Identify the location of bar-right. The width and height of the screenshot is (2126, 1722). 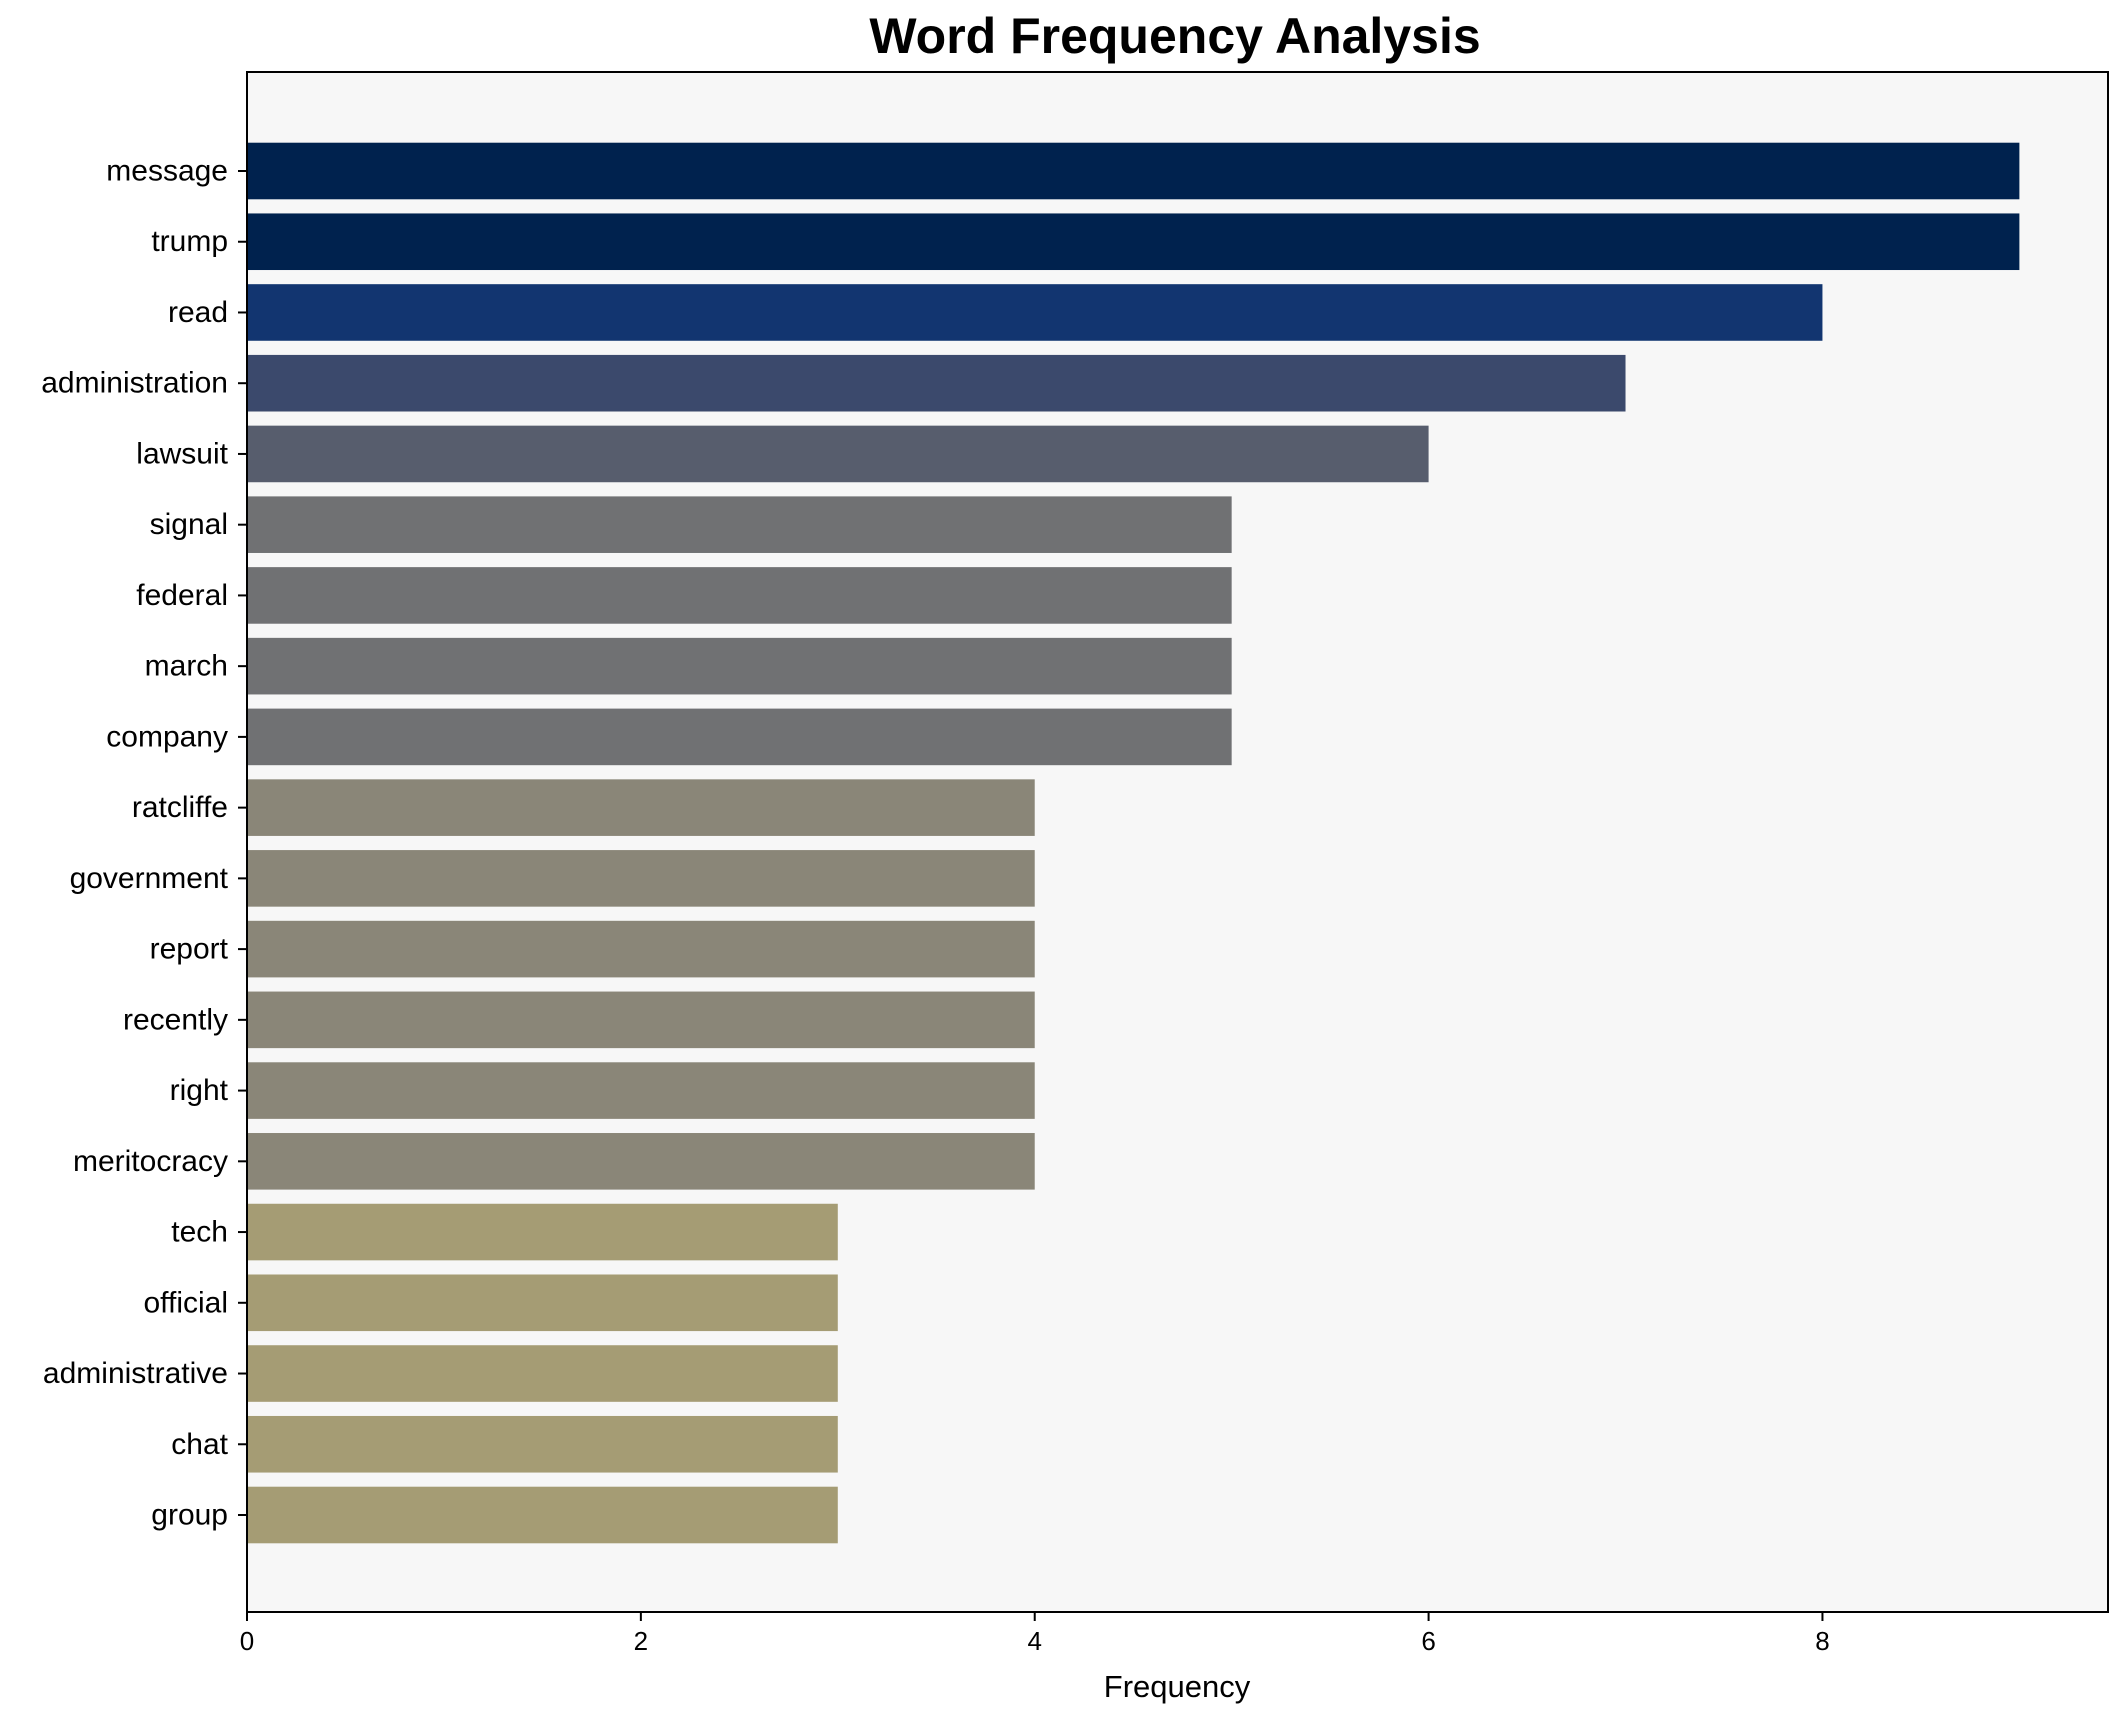
(641, 1090).